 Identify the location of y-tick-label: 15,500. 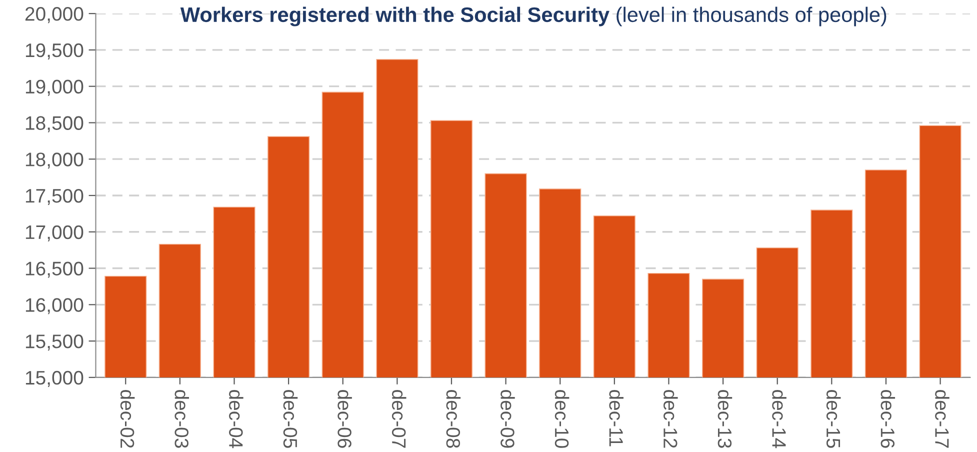
(55, 342).